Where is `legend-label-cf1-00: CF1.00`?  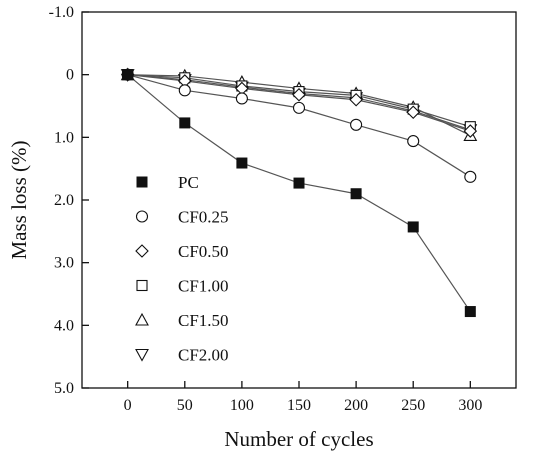 legend-label-cf1-00: CF1.00 is located at coordinates (203, 286).